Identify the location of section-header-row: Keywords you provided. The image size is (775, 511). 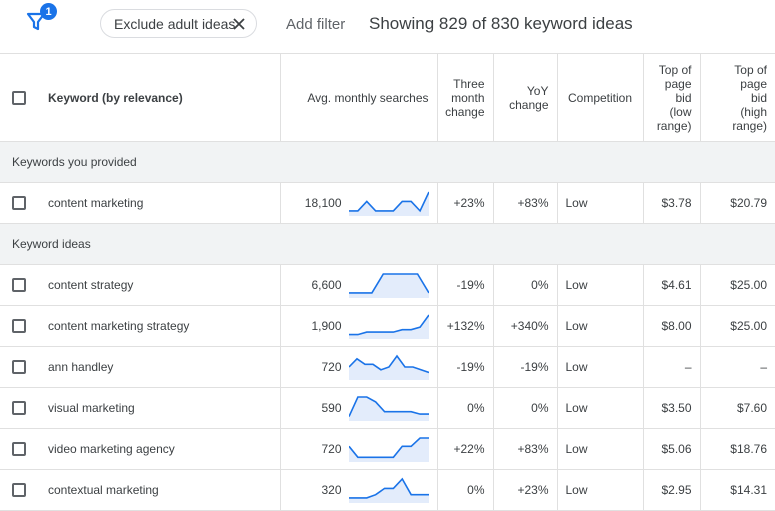
(387, 162).